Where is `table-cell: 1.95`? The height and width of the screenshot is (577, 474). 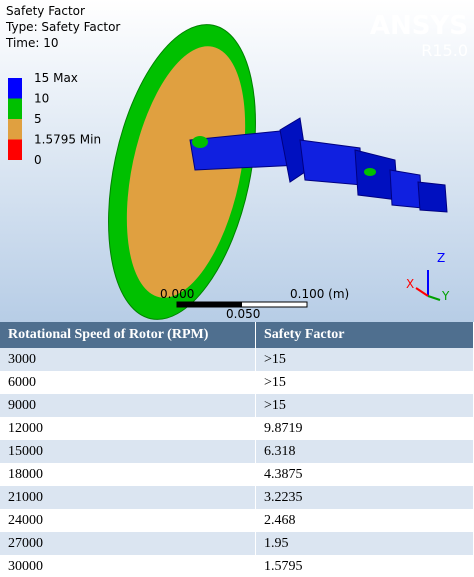
table-cell: 1.95 is located at coordinates (364, 543).